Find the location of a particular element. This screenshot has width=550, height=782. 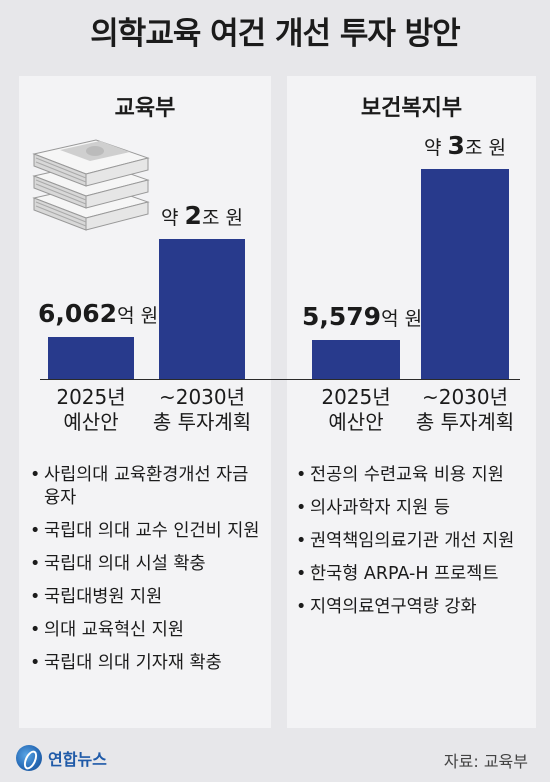

list-item: 국립대병원 지원 is located at coordinates (149, 597).